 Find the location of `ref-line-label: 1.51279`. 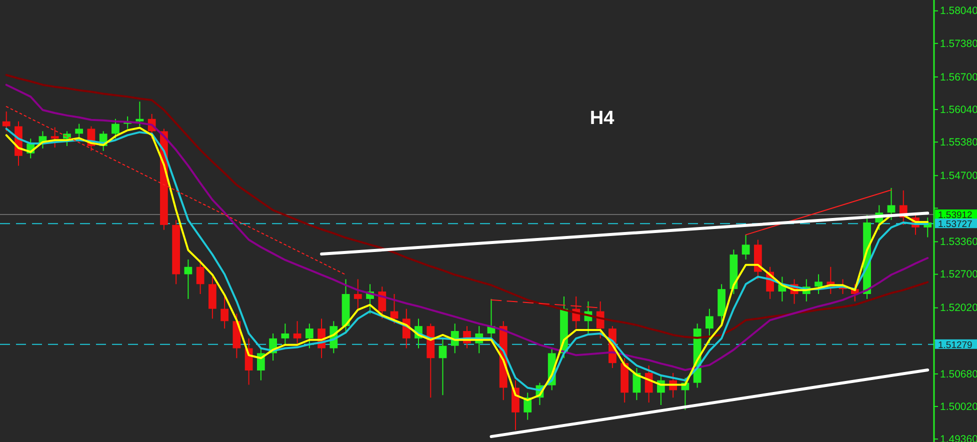

ref-line-label: 1.51279 is located at coordinates (955, 345).